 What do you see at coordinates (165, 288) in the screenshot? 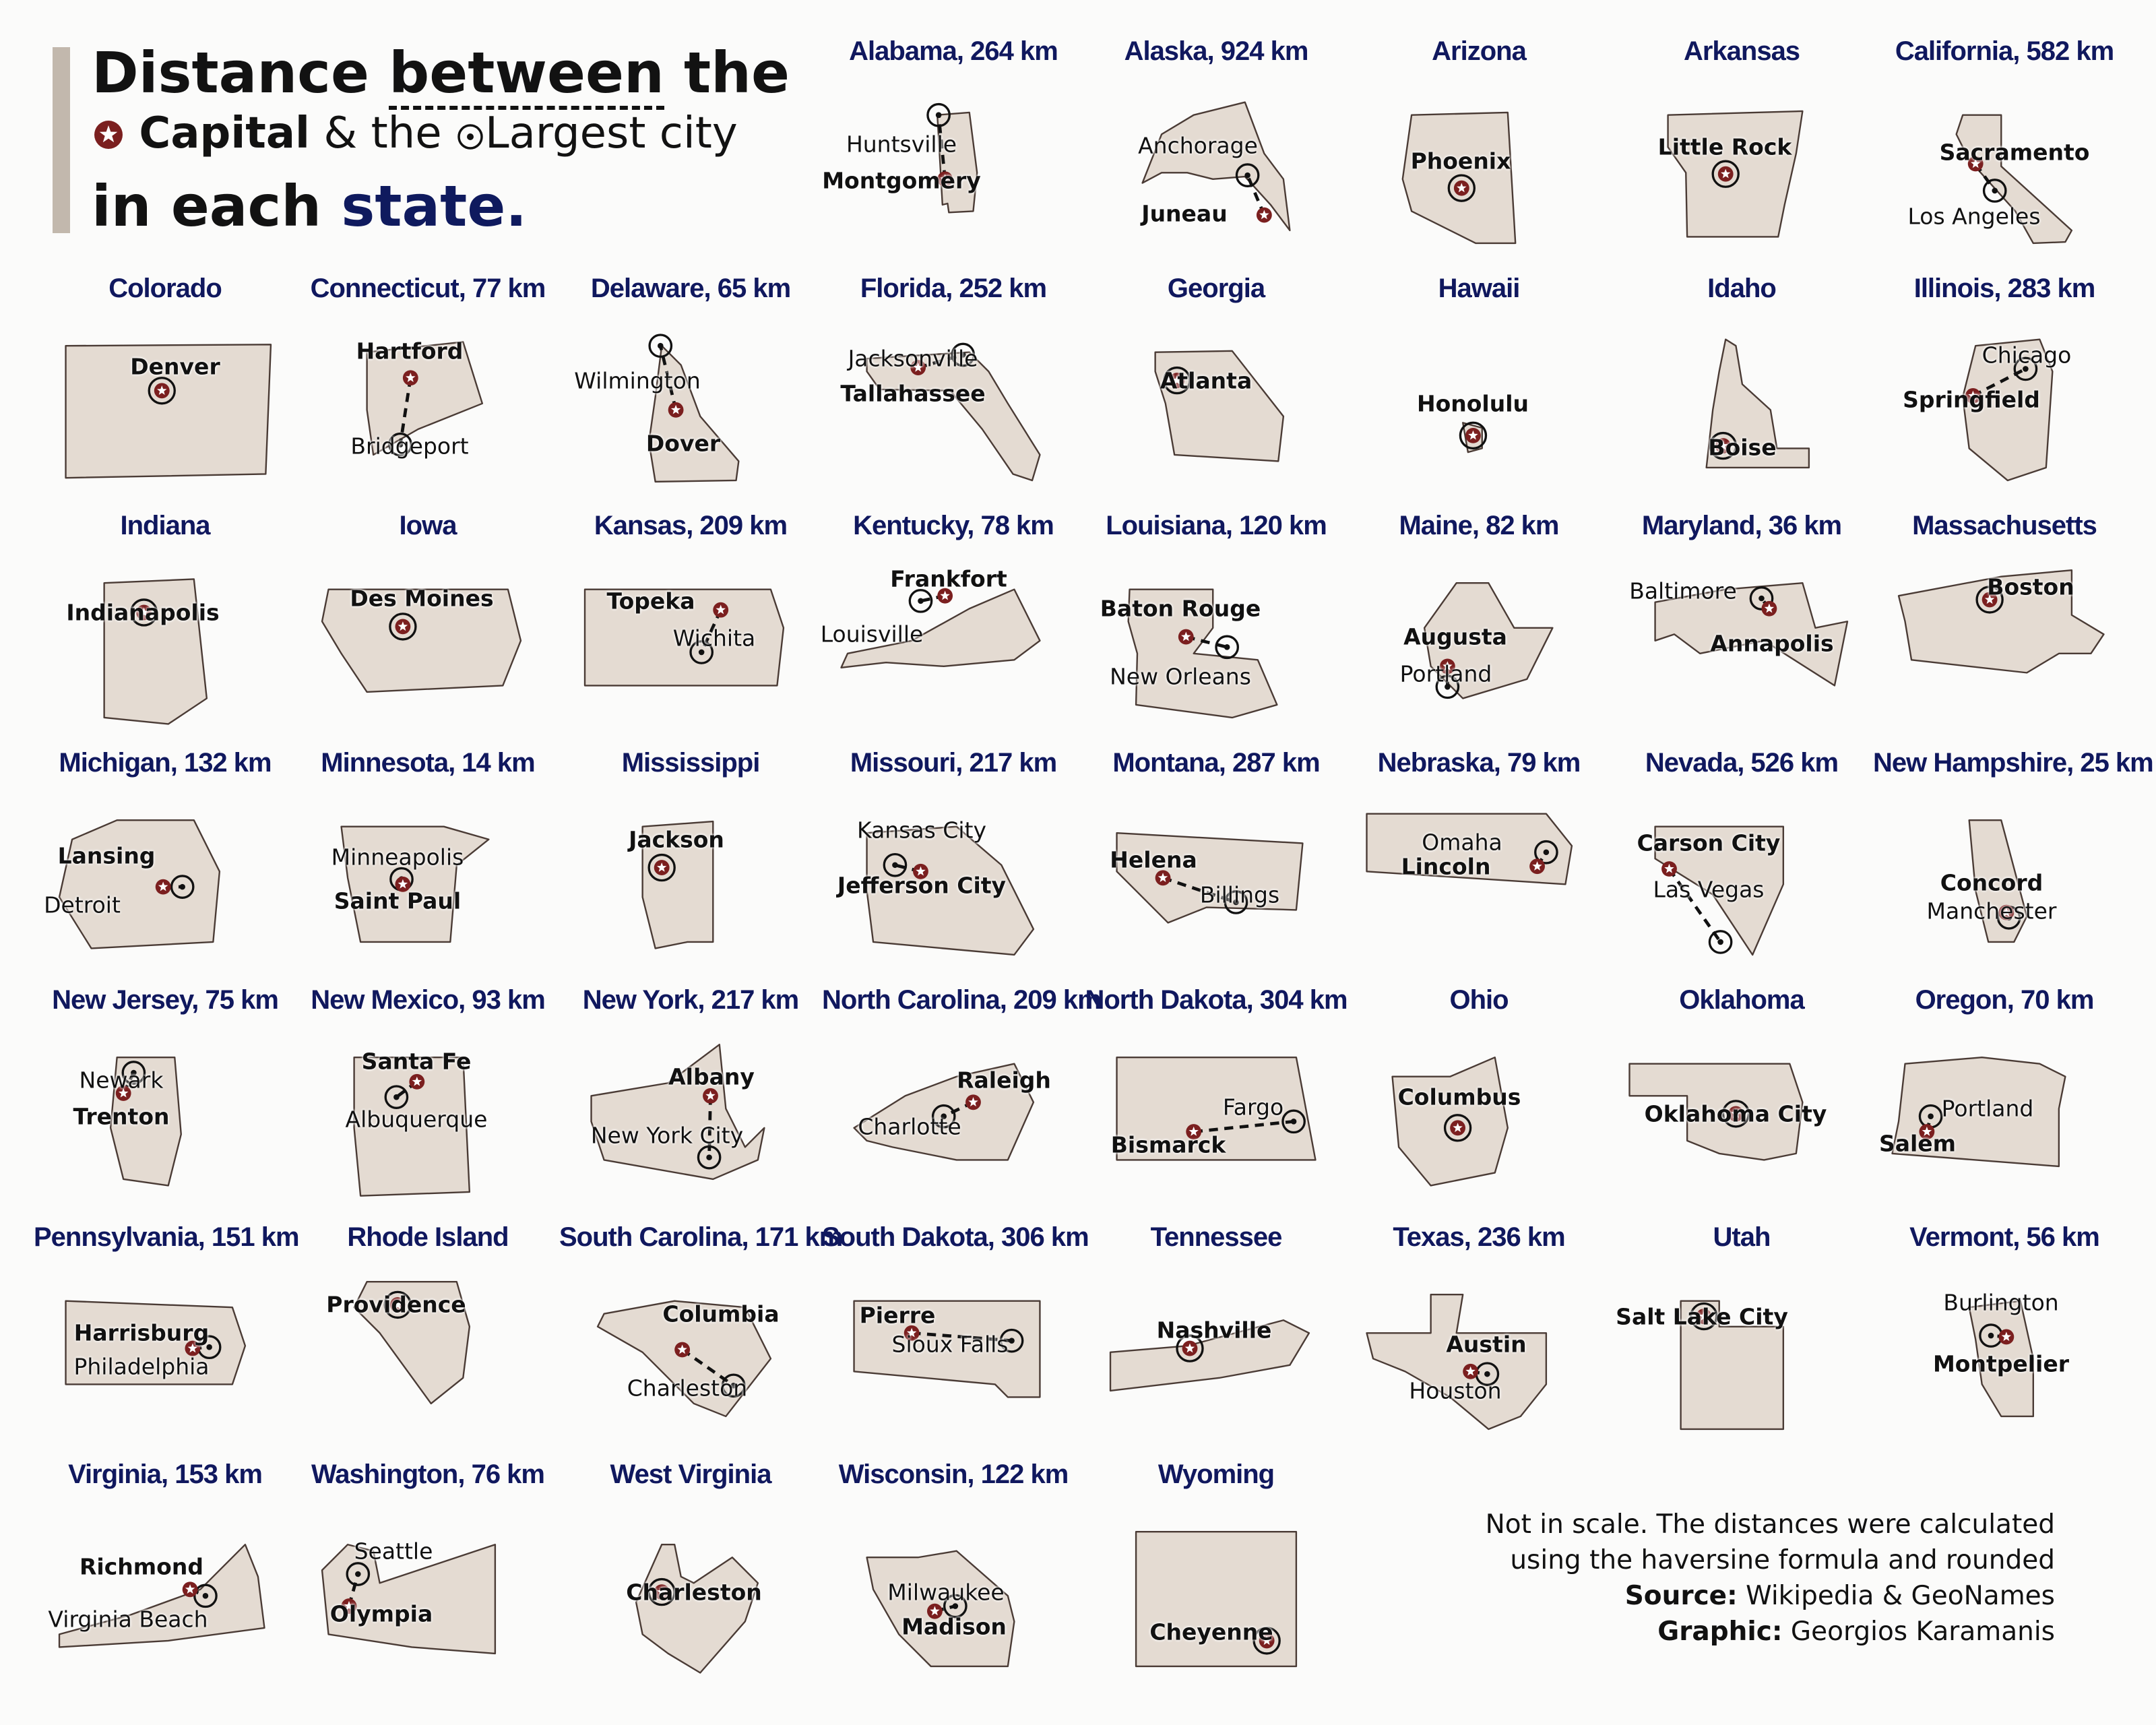
I see `state-title: Colorado` at bounding box center [165, 288].